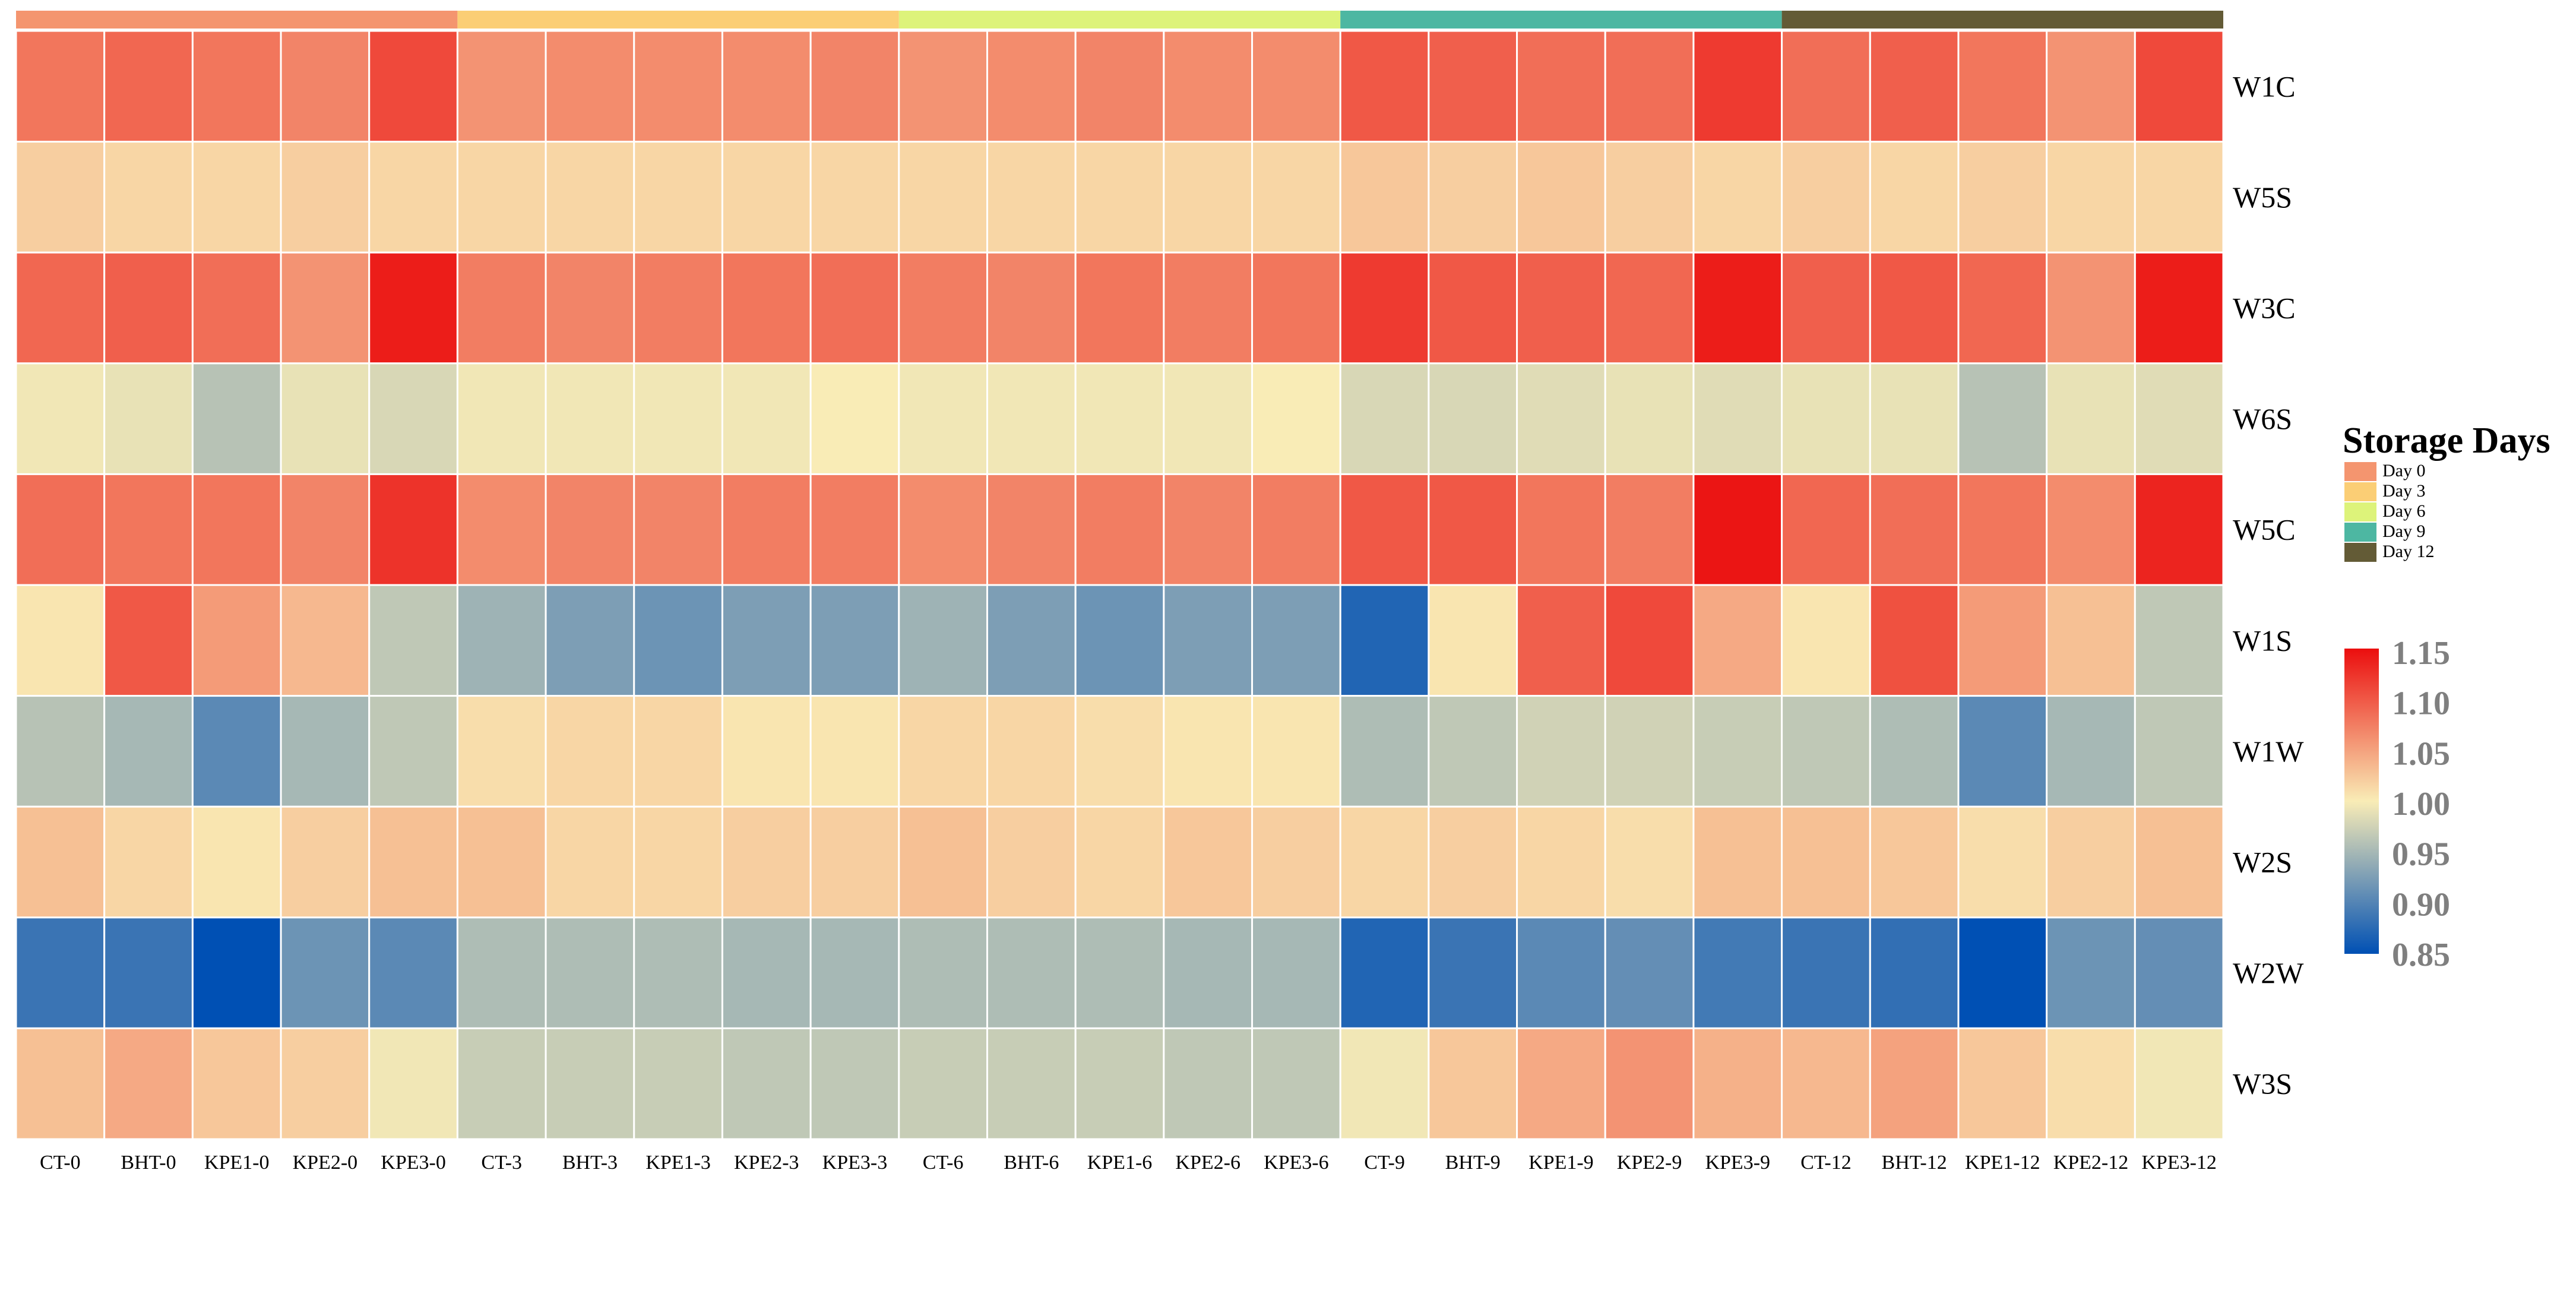 The image size is (2576, 1309). What do you see at coordinates (2421, 955) in the screenshot?
I see `colorbar-tick-label: 0.85` at bounding box center [2421, 955].